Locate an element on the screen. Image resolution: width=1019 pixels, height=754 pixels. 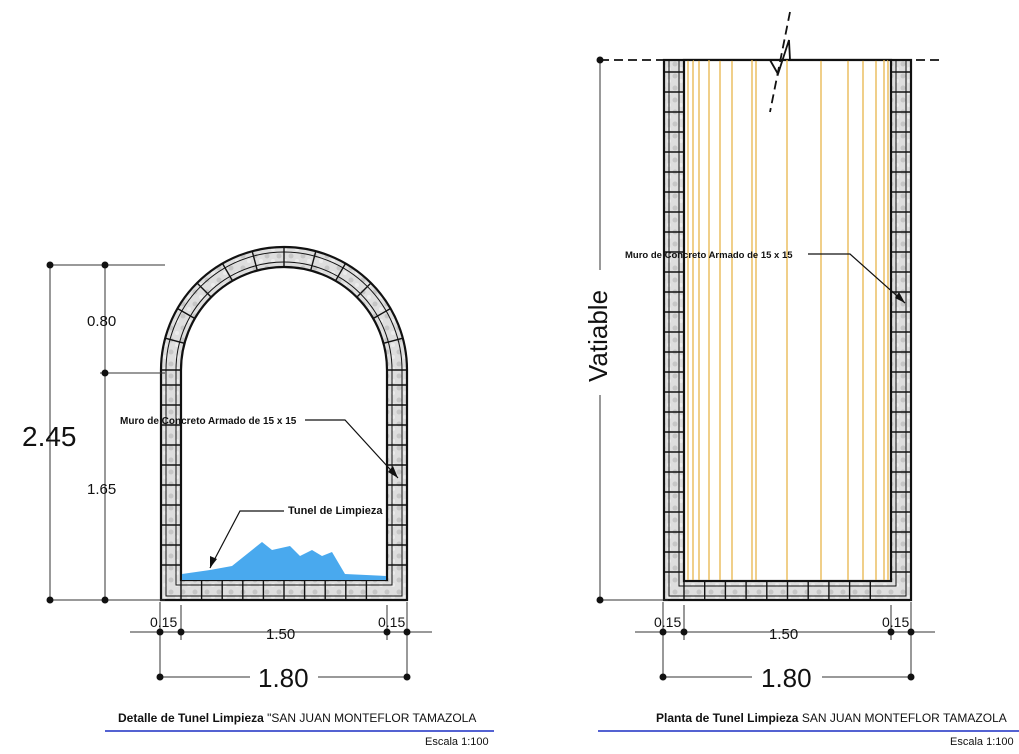
left-title-bold: Detalle de Tunel Limpieza is located at coordinates (191, 718).